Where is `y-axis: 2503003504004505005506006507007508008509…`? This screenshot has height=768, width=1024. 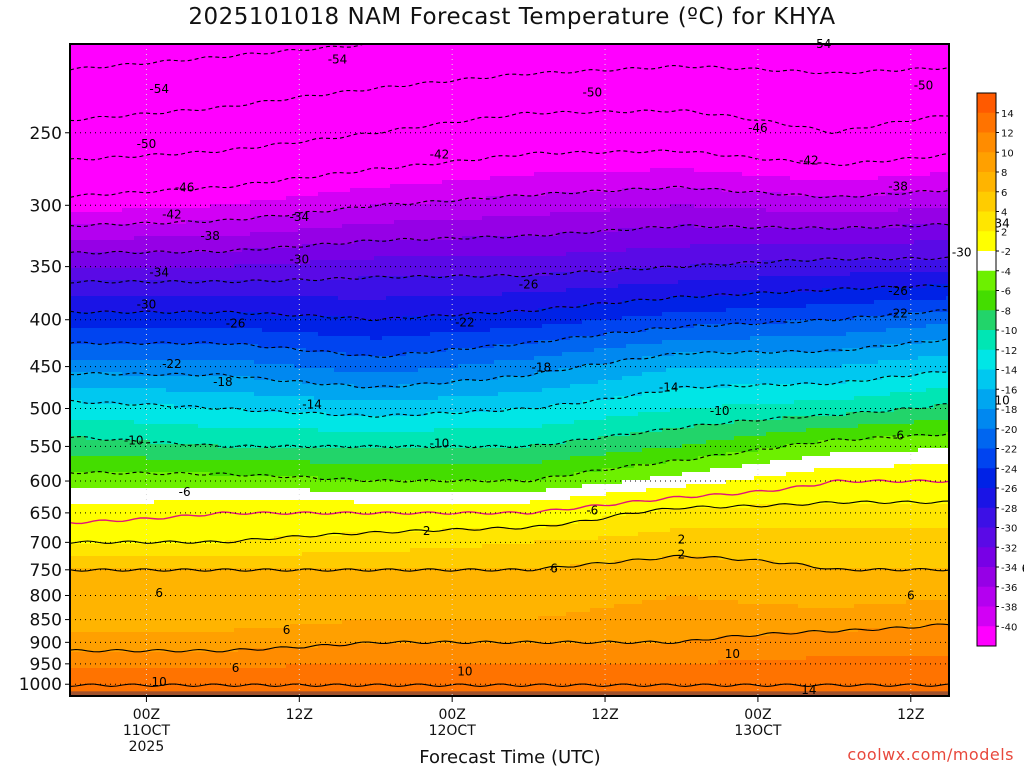
y-axis: 2503003504004505005506006507007508008509… is located at coordinates (44, 409).